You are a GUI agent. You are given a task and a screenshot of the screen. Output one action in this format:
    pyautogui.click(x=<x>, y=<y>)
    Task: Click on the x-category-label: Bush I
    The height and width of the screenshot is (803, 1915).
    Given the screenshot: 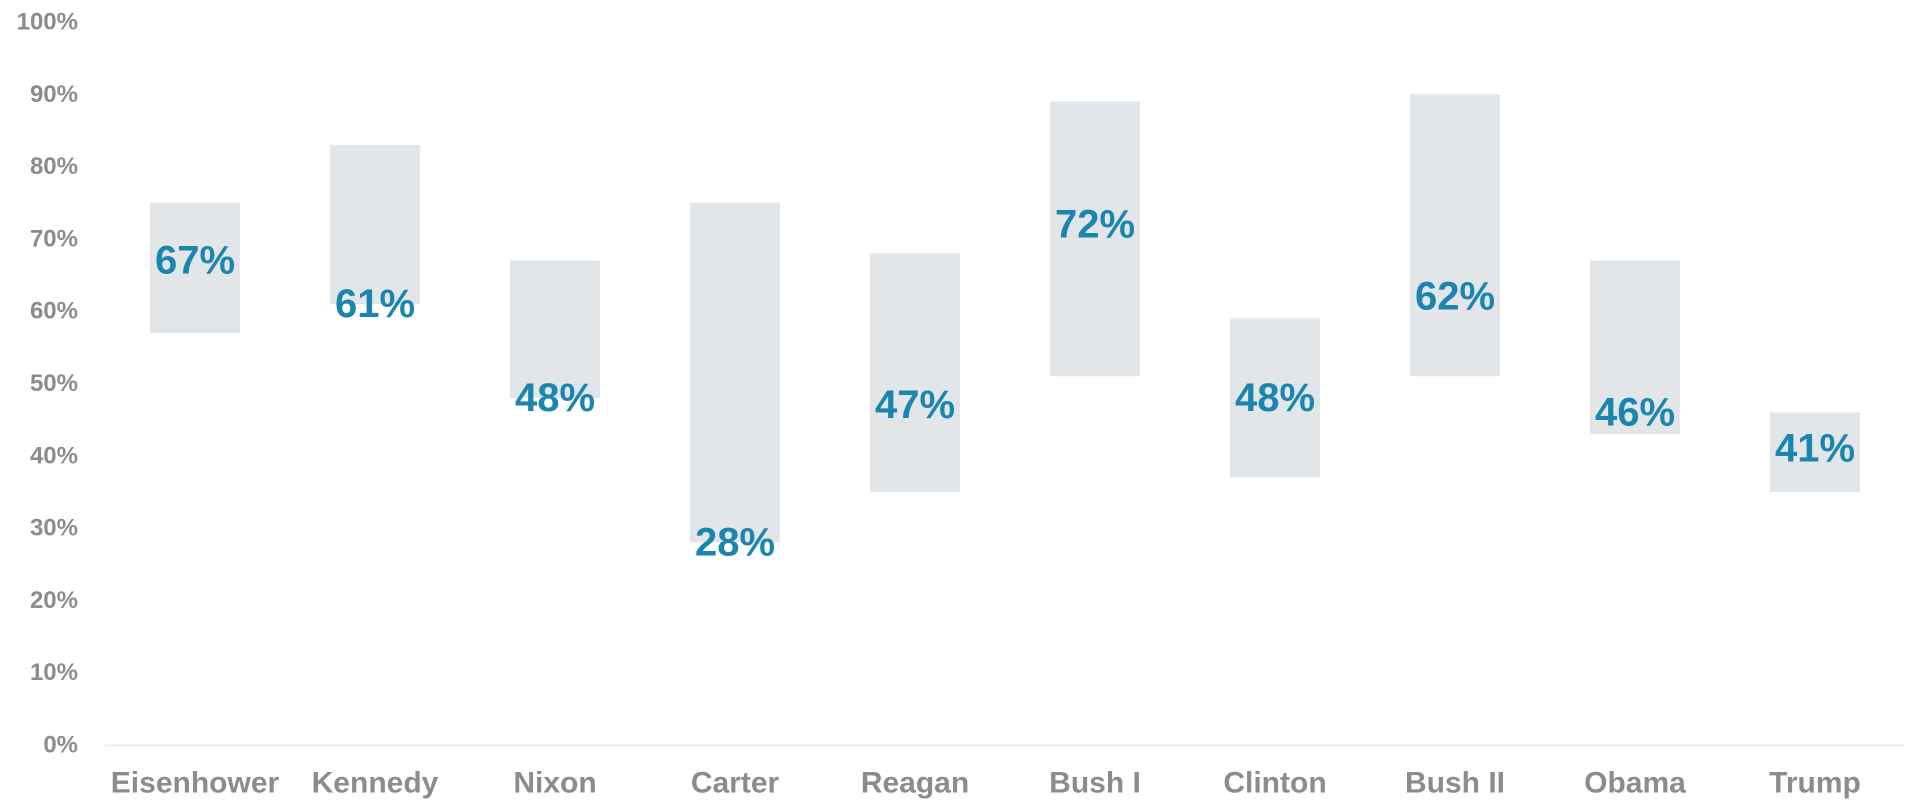 What is the action you would take?
    pyautogui.click(x=1095, y=783)
    